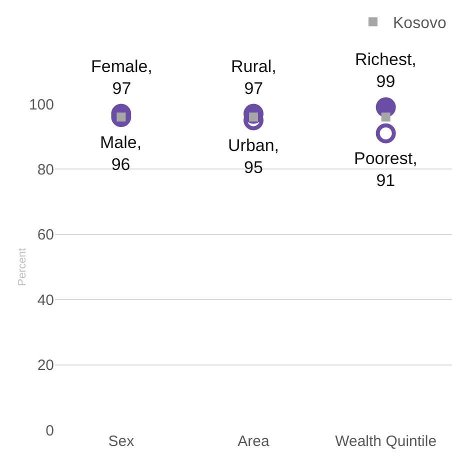  I want to click on y-tick-label: 40, so click(45, 300).